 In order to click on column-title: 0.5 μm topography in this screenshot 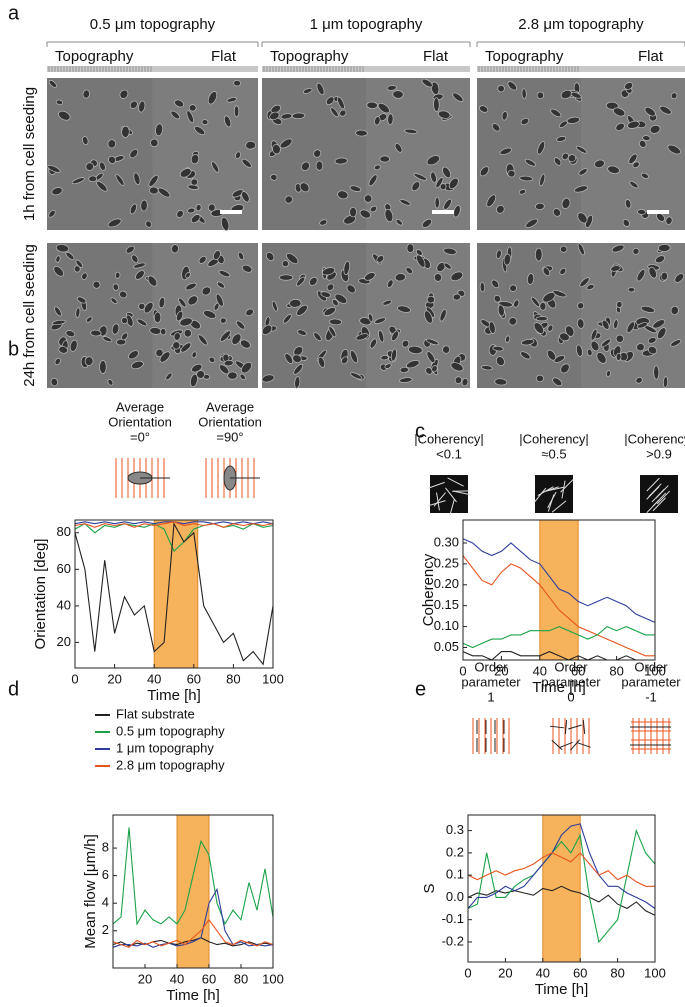, I will do `click(153, 24)`.